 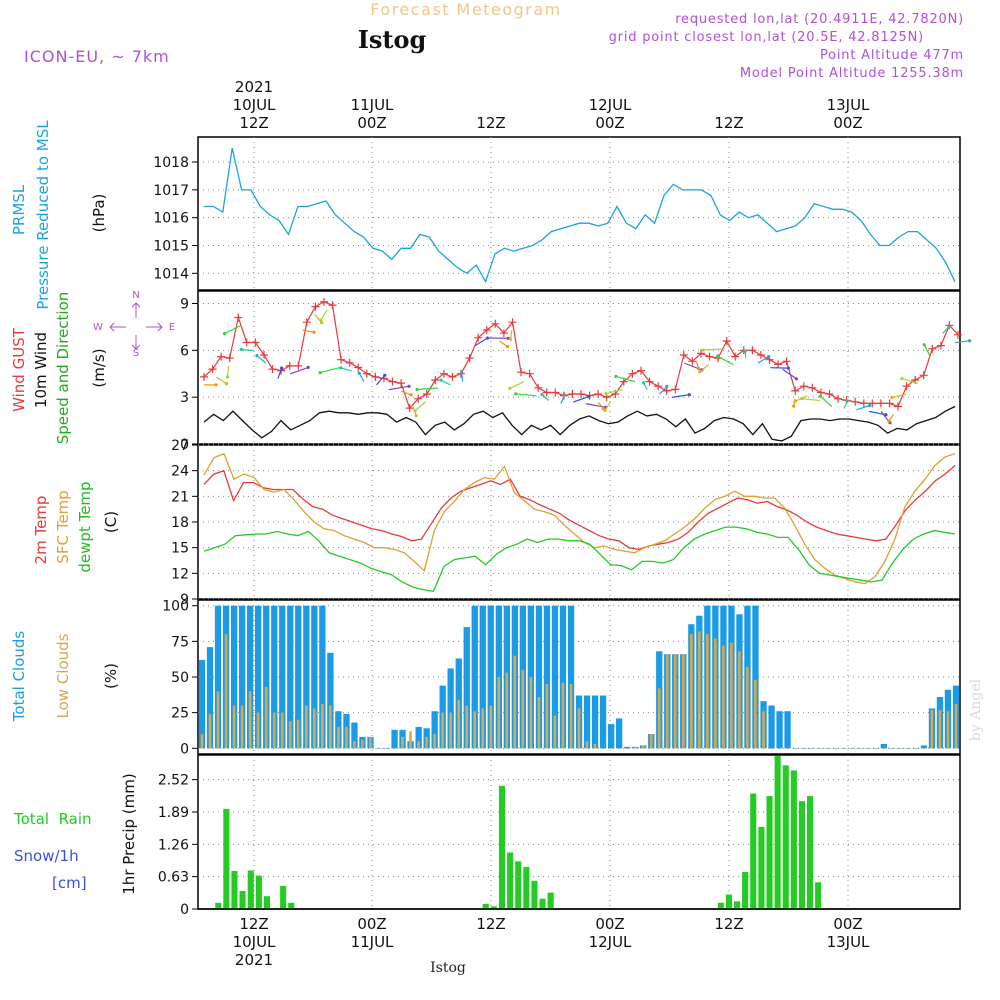 What do you see at coordinates (99, 213) in the screenshot?
I see `pressure-unit: (hPa)` at bounding box center [99, 213].